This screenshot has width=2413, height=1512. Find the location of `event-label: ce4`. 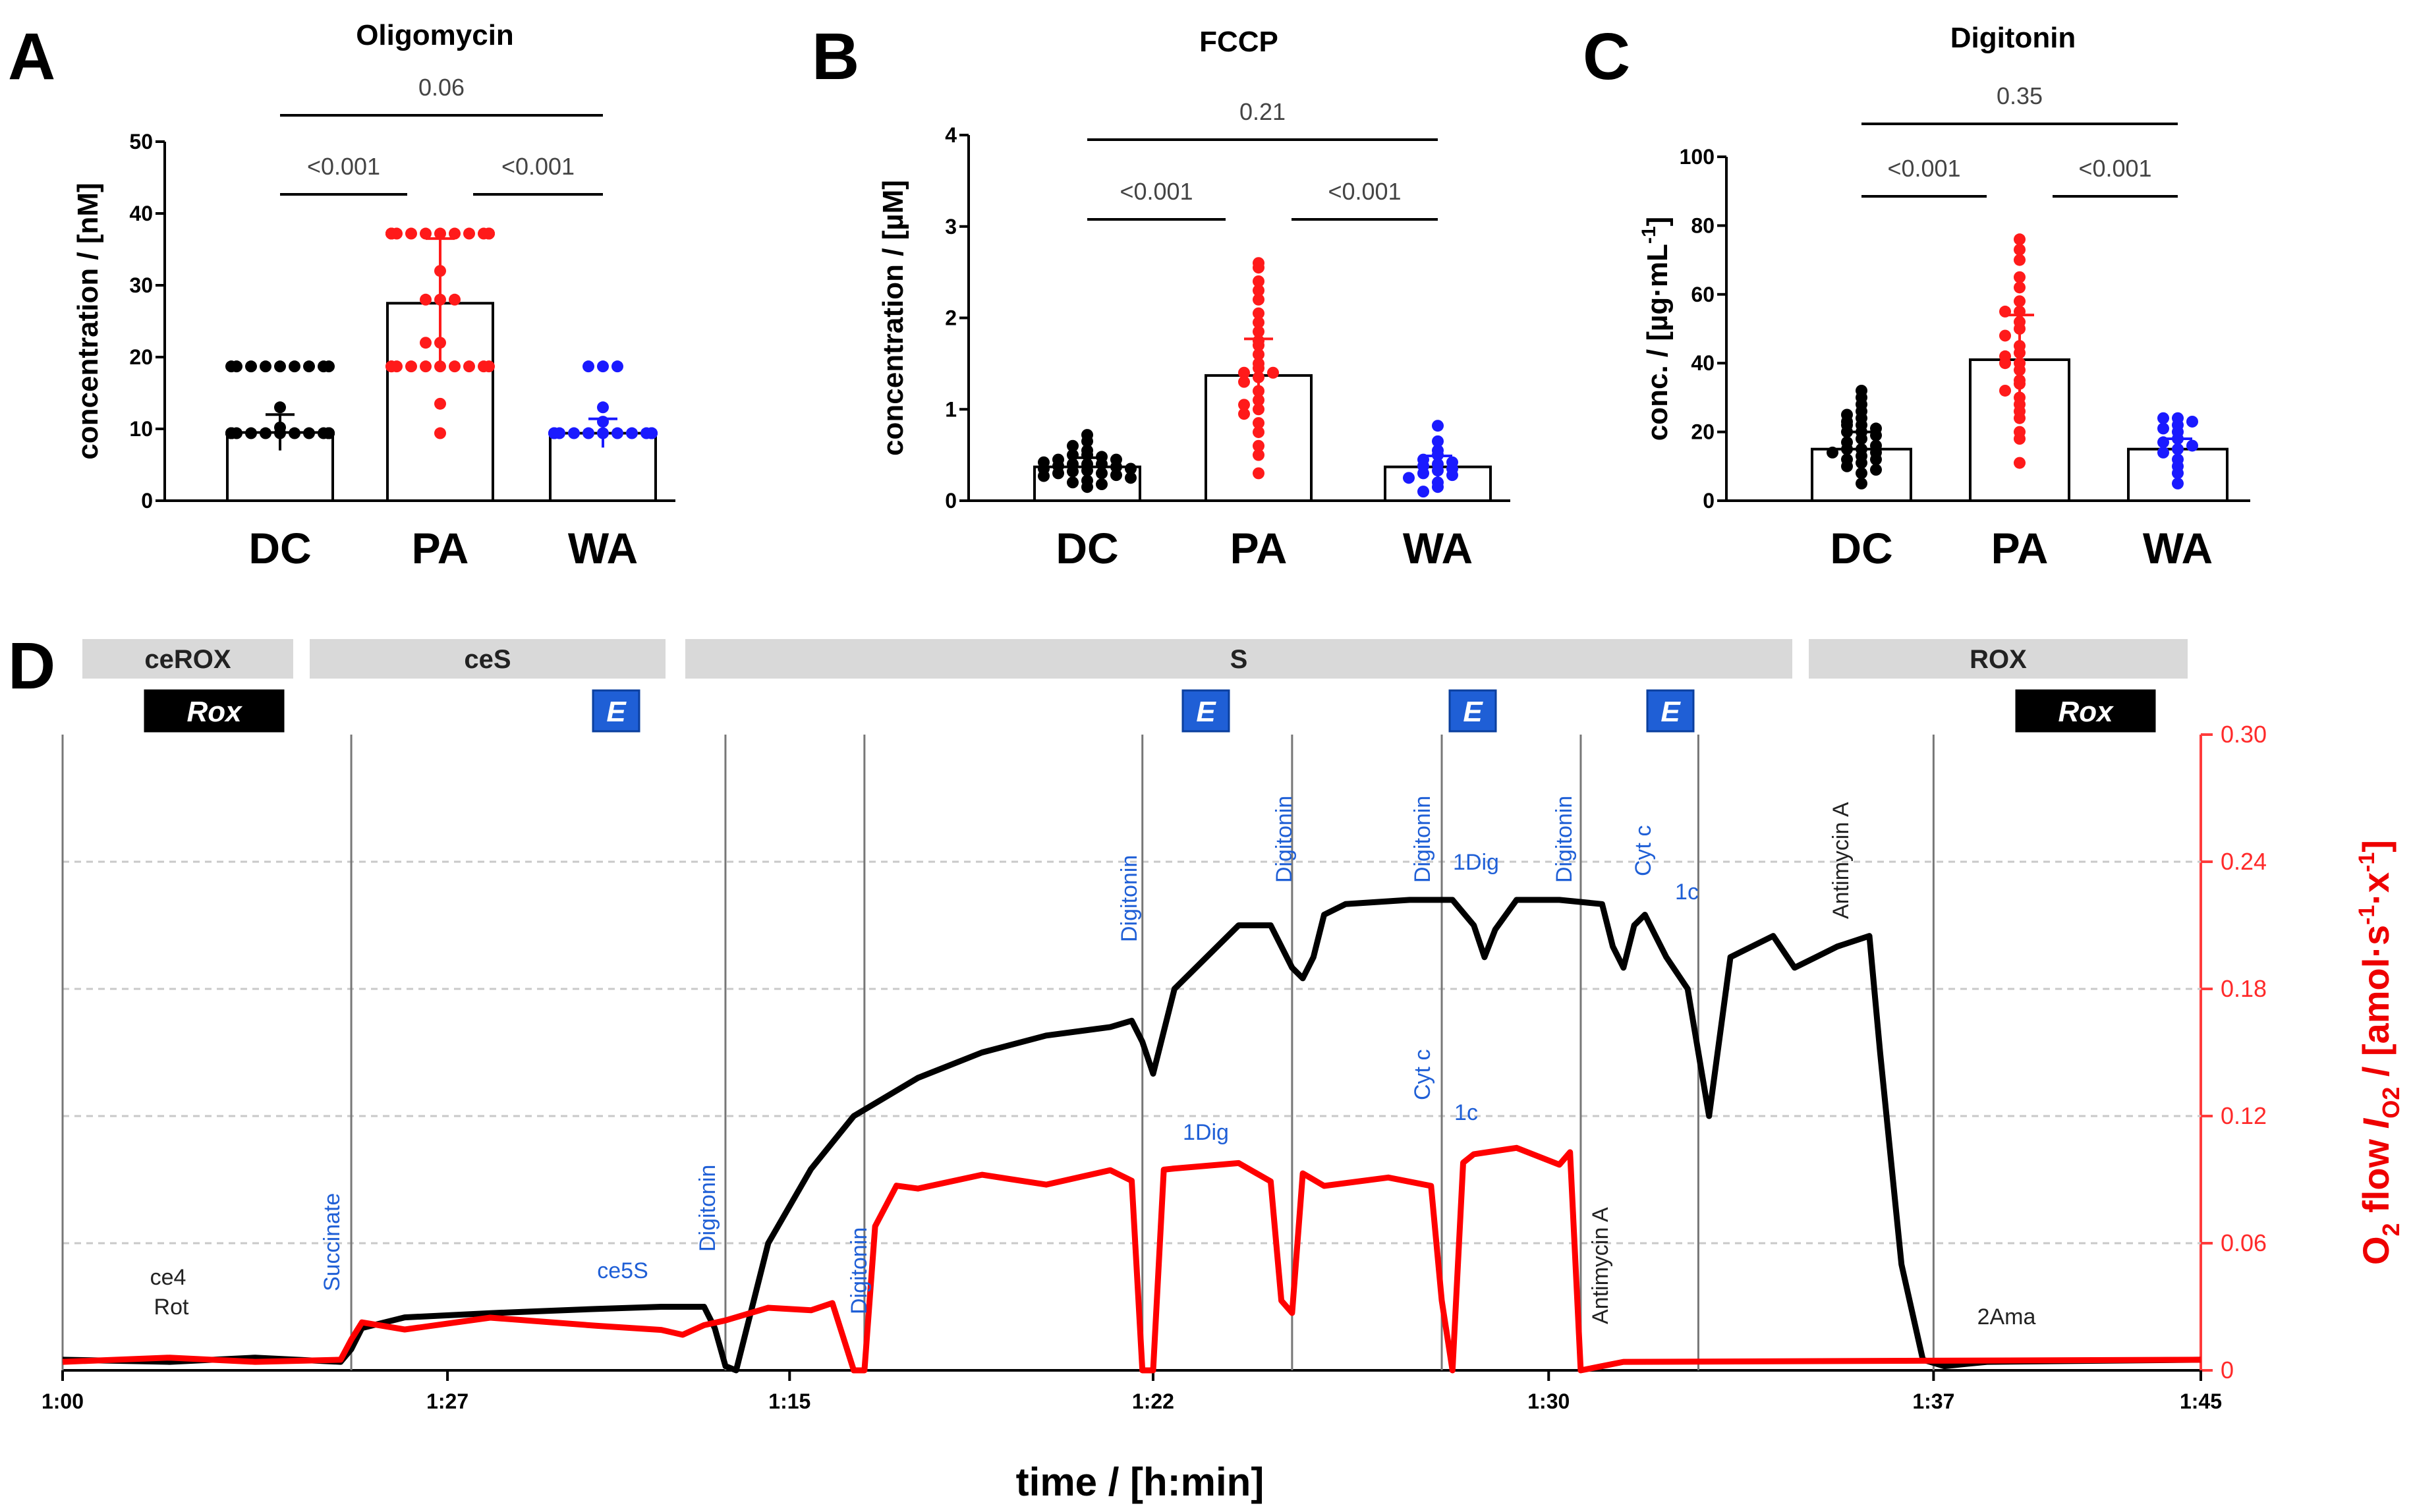

event-label: ce4 is located at coordinates (168, 1277).